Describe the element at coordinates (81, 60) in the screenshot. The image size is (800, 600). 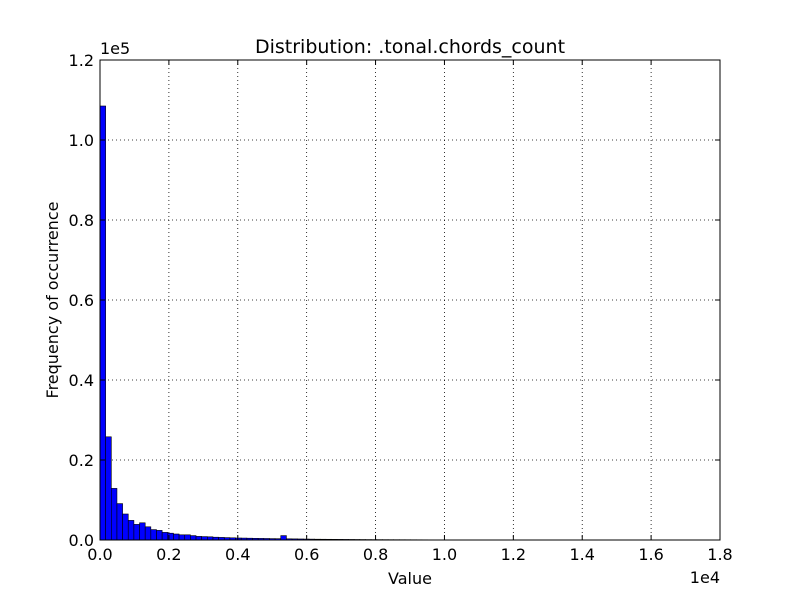
I see `y-tick-label: 1.2` at that location.